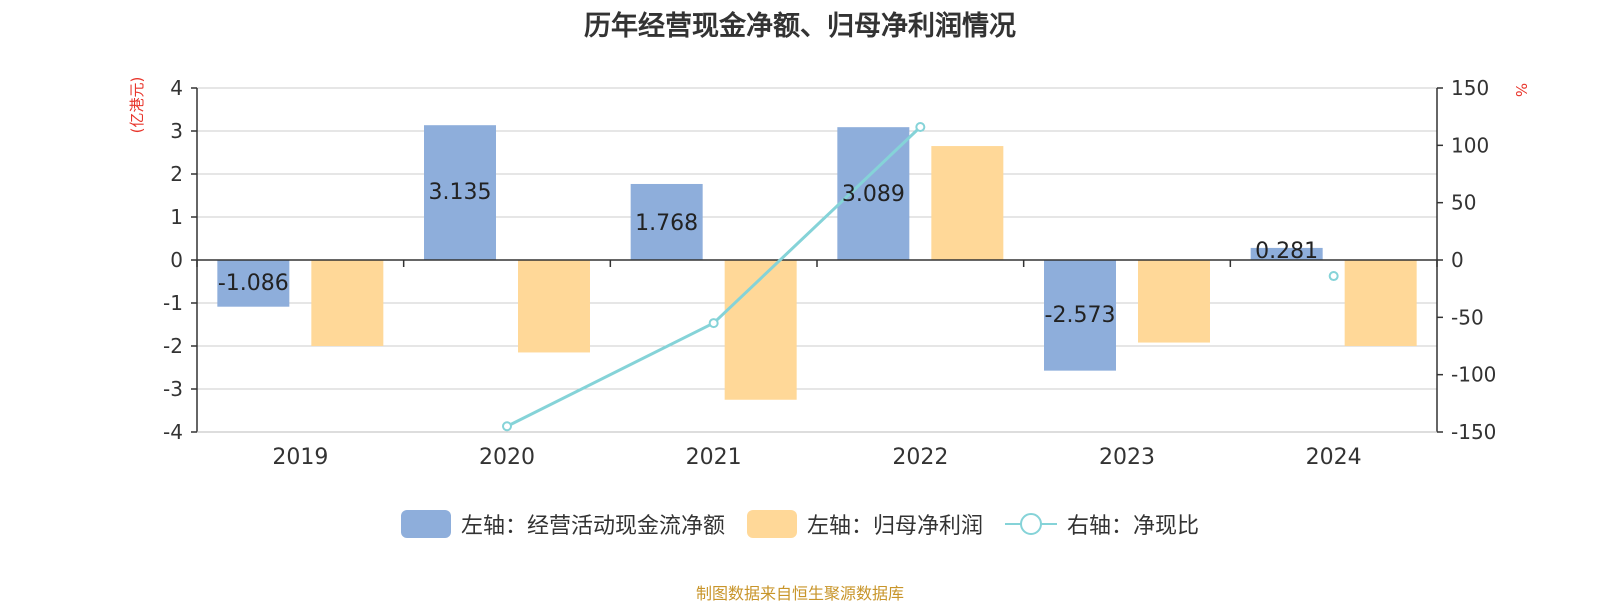  I want to click on x-tick-label: 2023, so click(1127, 457).